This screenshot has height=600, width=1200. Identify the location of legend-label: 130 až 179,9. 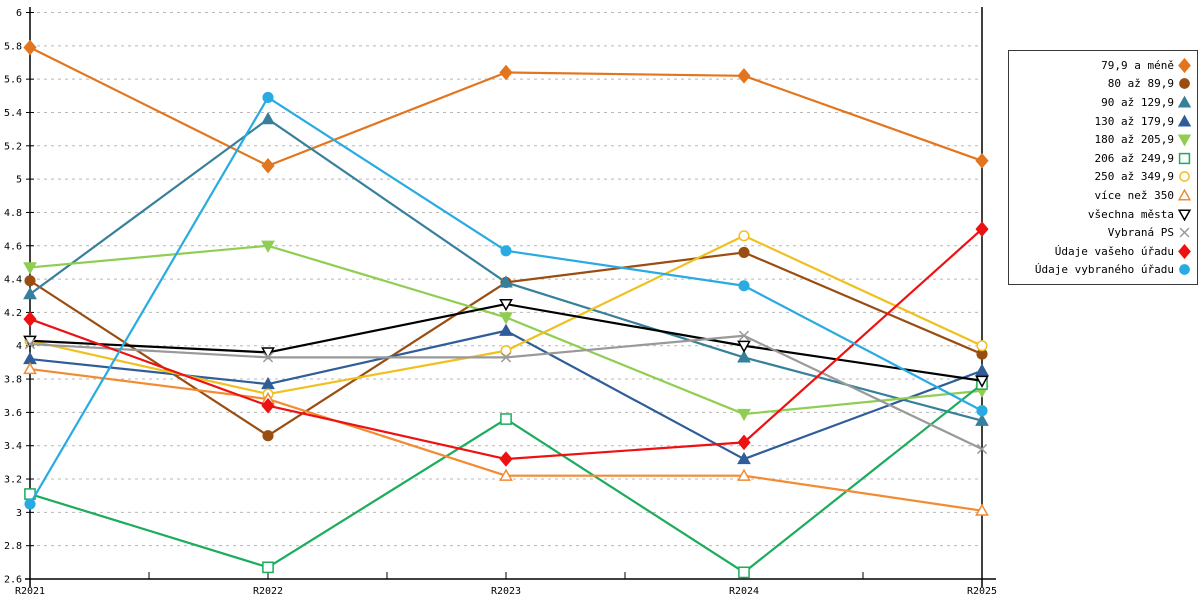
(1134, 121).